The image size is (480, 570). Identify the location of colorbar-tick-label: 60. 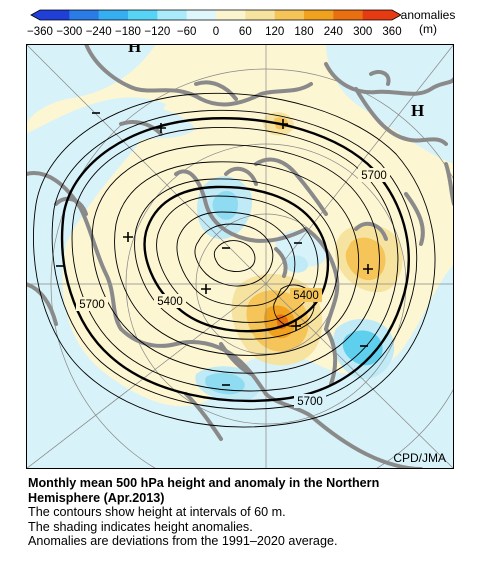
(245, 32).